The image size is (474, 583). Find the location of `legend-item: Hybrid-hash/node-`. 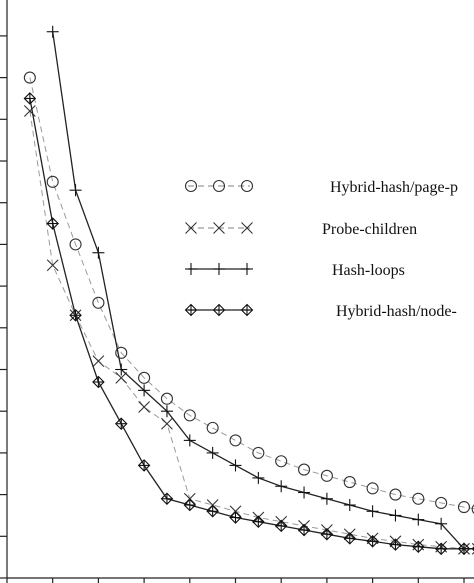

legend-item: Hybrid-hash/node- is located at coordinates (320, 311).